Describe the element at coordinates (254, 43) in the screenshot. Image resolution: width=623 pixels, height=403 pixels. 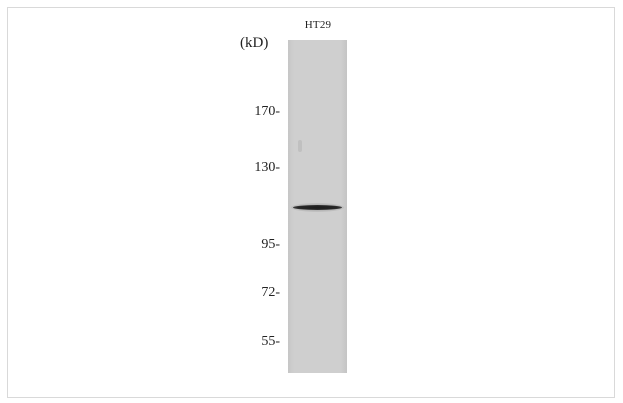
I see `unit-label: (kD)` at that location.